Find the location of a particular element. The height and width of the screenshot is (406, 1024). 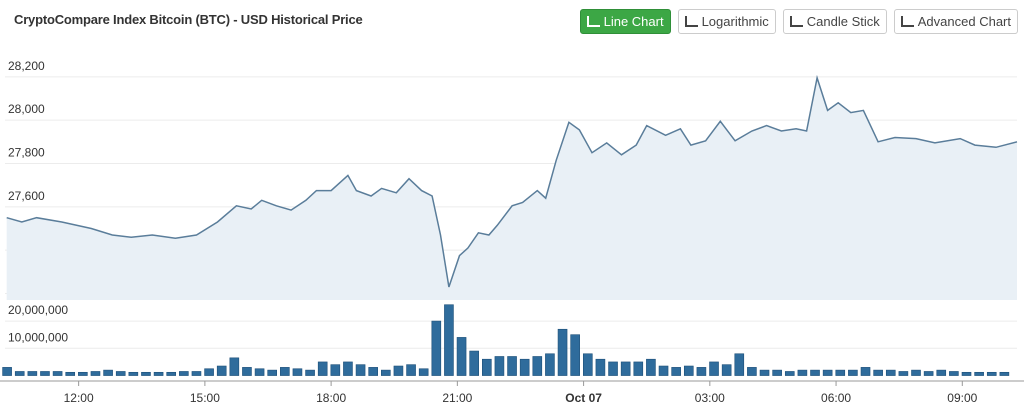

y-tick-label: 28,000 is located at coordinates (26, 109).